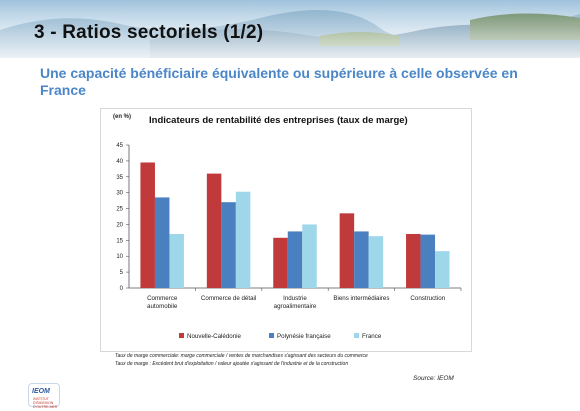 The width and height of the screenshot is (580, 411). Describe the element at coordinates (228, 298) in the screenshot. I see `x-category-label: Commerce de détail` at that location.